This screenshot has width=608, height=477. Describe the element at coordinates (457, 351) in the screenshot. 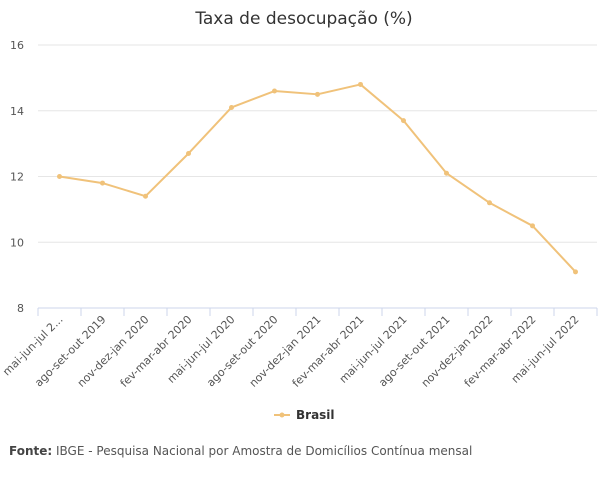

I see `x-tick-label: nov-dez-jan 2022` at that location.